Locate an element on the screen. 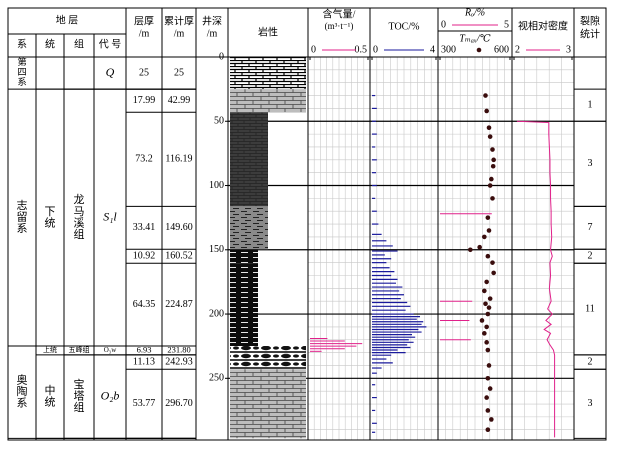 The image size is (617, 454). header: 系 is located at coordinates (22, 44).